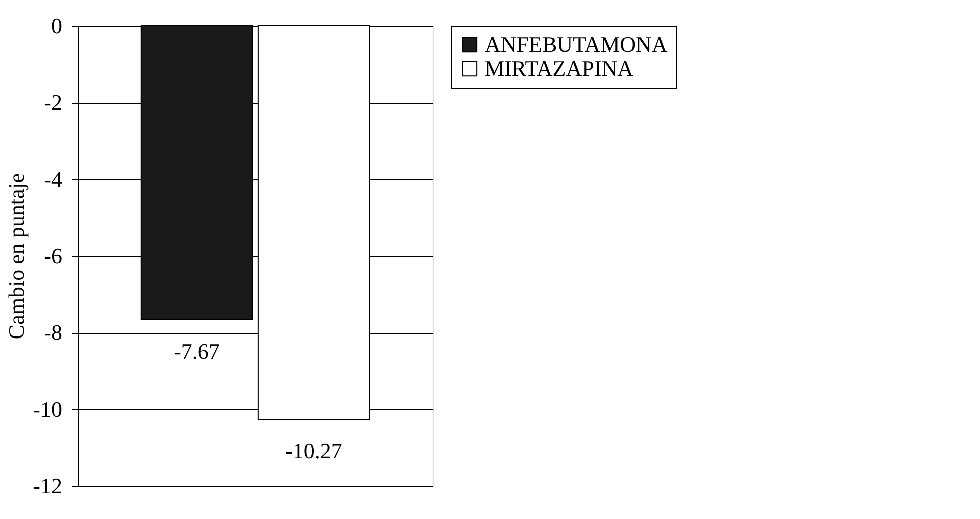  What do you see at coordinates (576, 44) in the screenshot?
I see `legend-label: ANFEBUTAMONA` at bounding box center [576, 44].